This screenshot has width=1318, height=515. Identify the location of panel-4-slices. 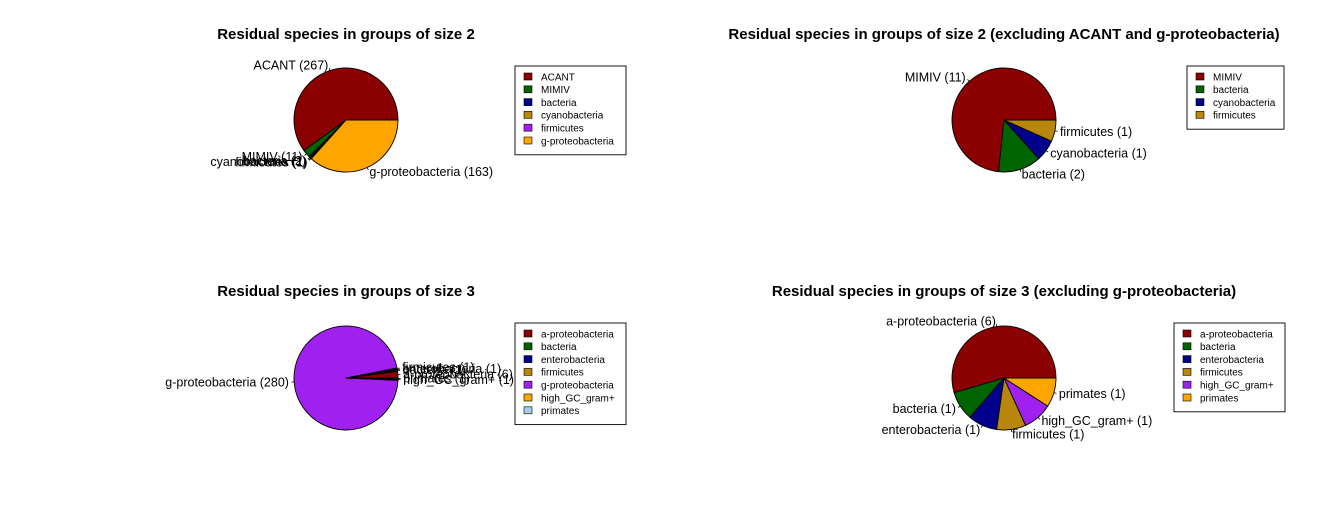
(1004, 378).